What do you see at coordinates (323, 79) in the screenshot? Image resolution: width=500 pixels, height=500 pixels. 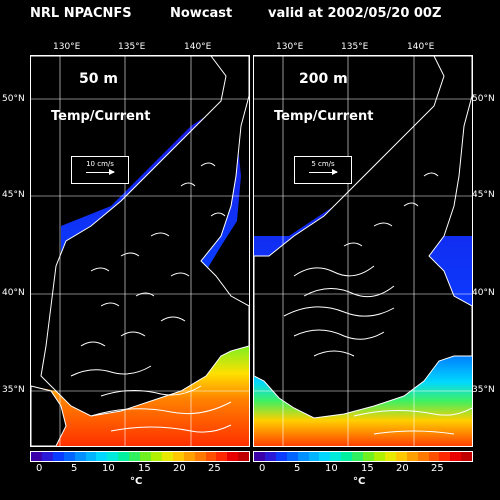 I see `depth-label: 200 m` at bounding box center [323, 79].